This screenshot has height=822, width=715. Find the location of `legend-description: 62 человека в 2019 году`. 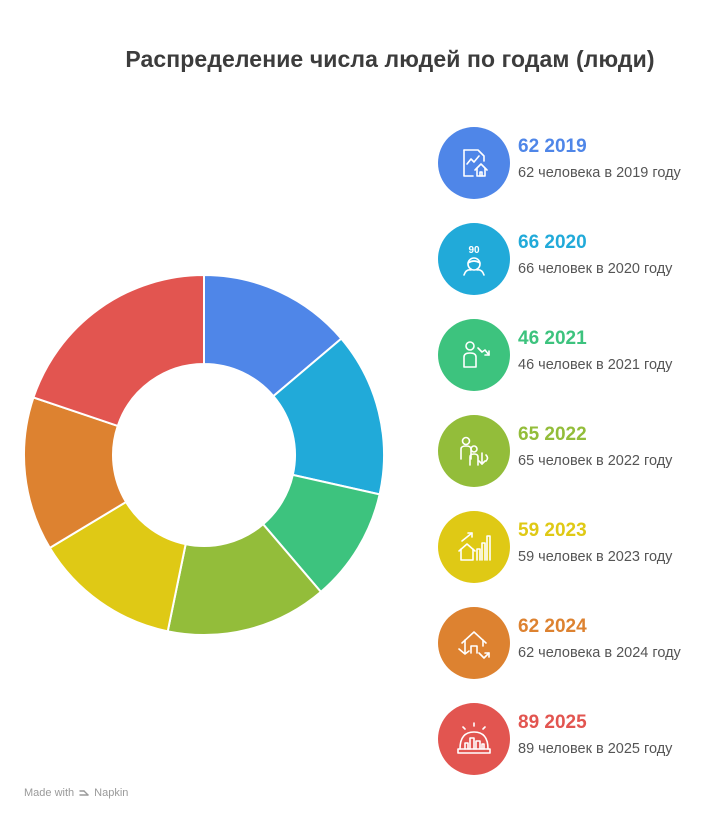

legend-description: 62 человека в 2019 году is located at coordinates (599, 173).